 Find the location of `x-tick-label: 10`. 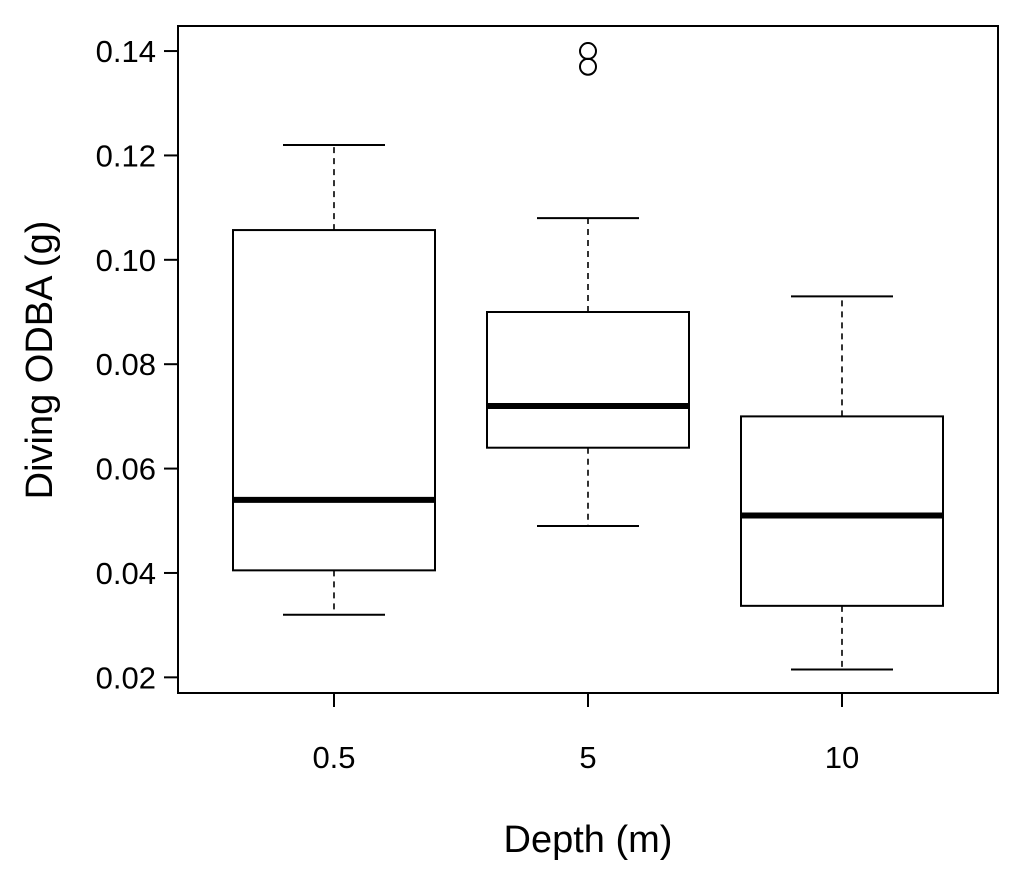

x-tick-label: 10 is located at coordinates (842, 757).